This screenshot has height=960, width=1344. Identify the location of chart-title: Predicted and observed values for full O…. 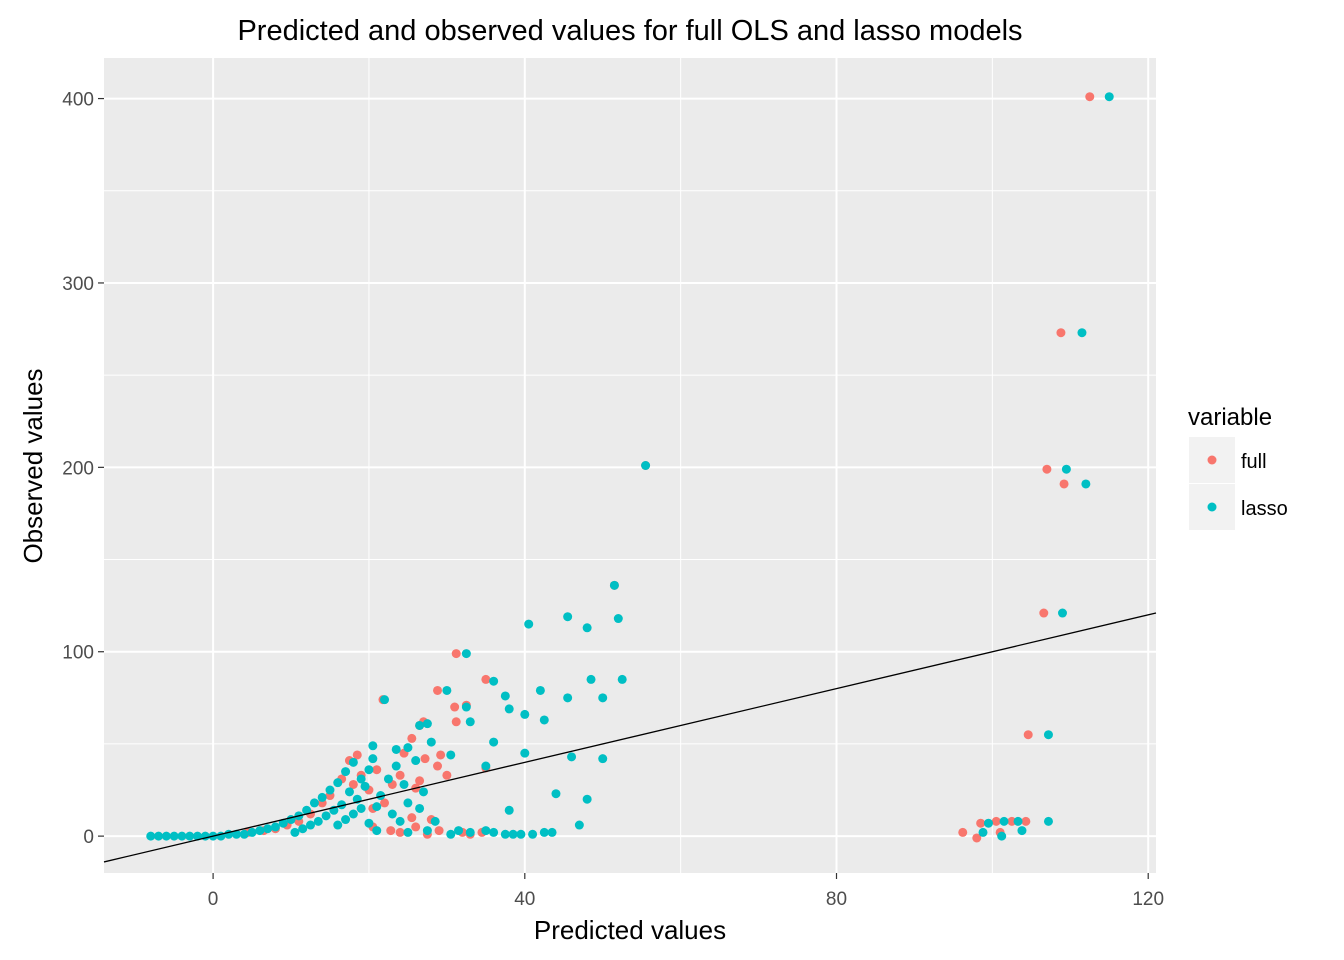
(629, 31).